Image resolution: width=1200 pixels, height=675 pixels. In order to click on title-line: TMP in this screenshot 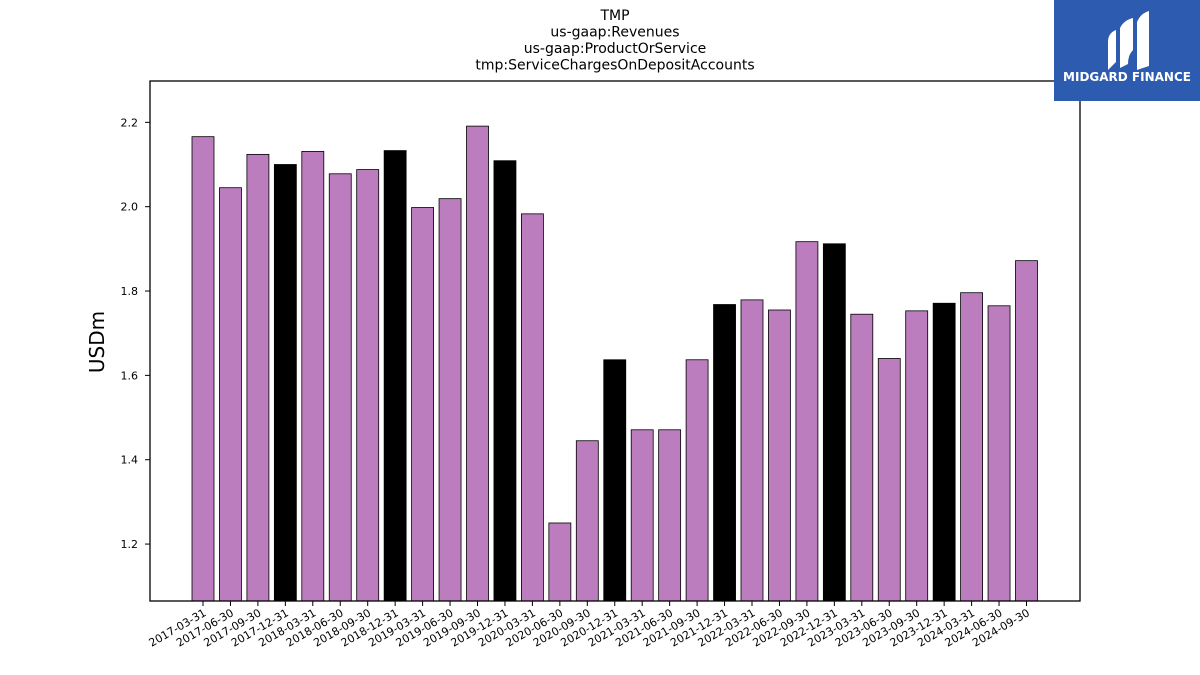, I will do `click(614, 16)`.